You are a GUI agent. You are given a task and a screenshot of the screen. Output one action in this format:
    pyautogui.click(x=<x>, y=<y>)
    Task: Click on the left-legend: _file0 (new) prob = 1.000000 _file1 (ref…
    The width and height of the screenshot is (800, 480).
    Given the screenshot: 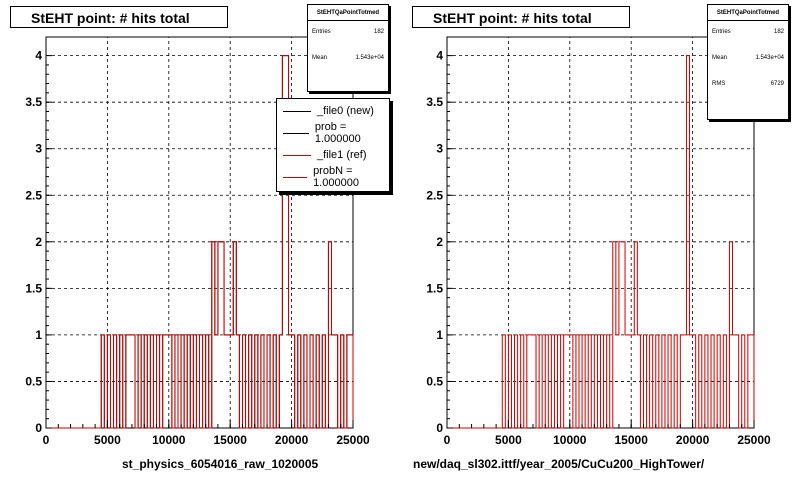 What is the action you would take?
    pyautogui.click(x=333, y=145)
    